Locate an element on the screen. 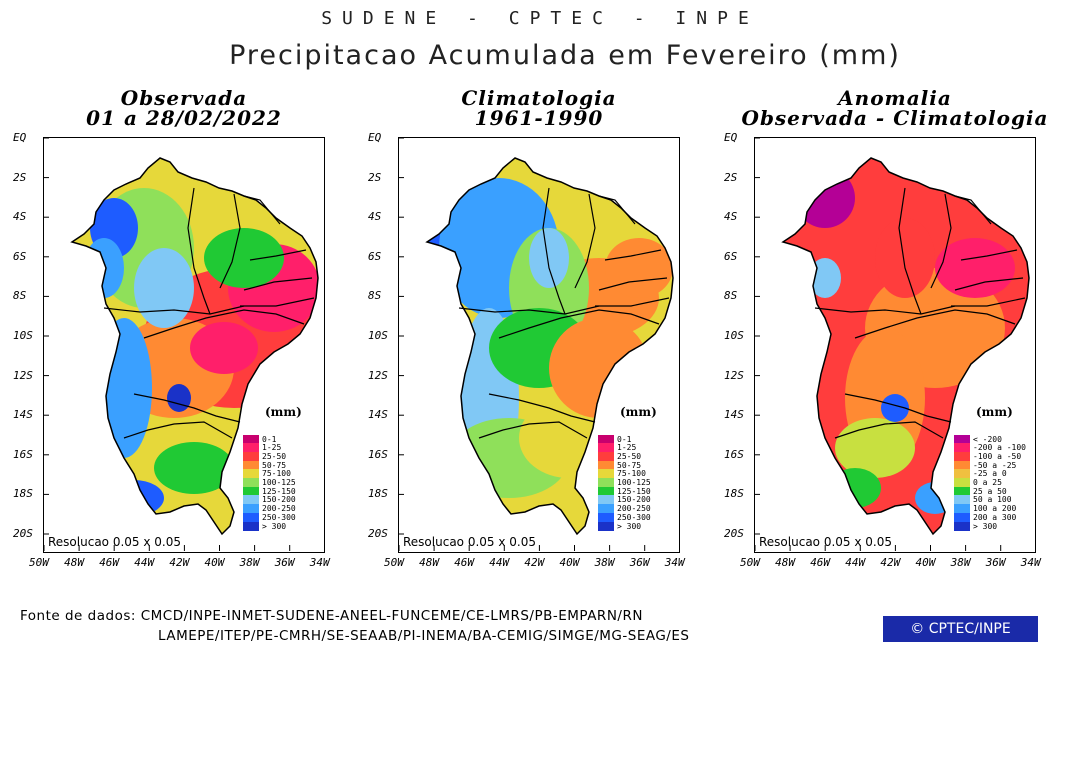  legend-item: 100 a 200 is located at coordinates (985, 509).